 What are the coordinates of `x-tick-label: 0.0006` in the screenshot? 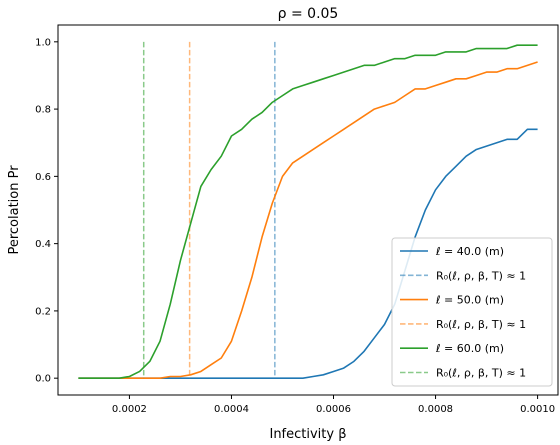 It's located at (333, 409).